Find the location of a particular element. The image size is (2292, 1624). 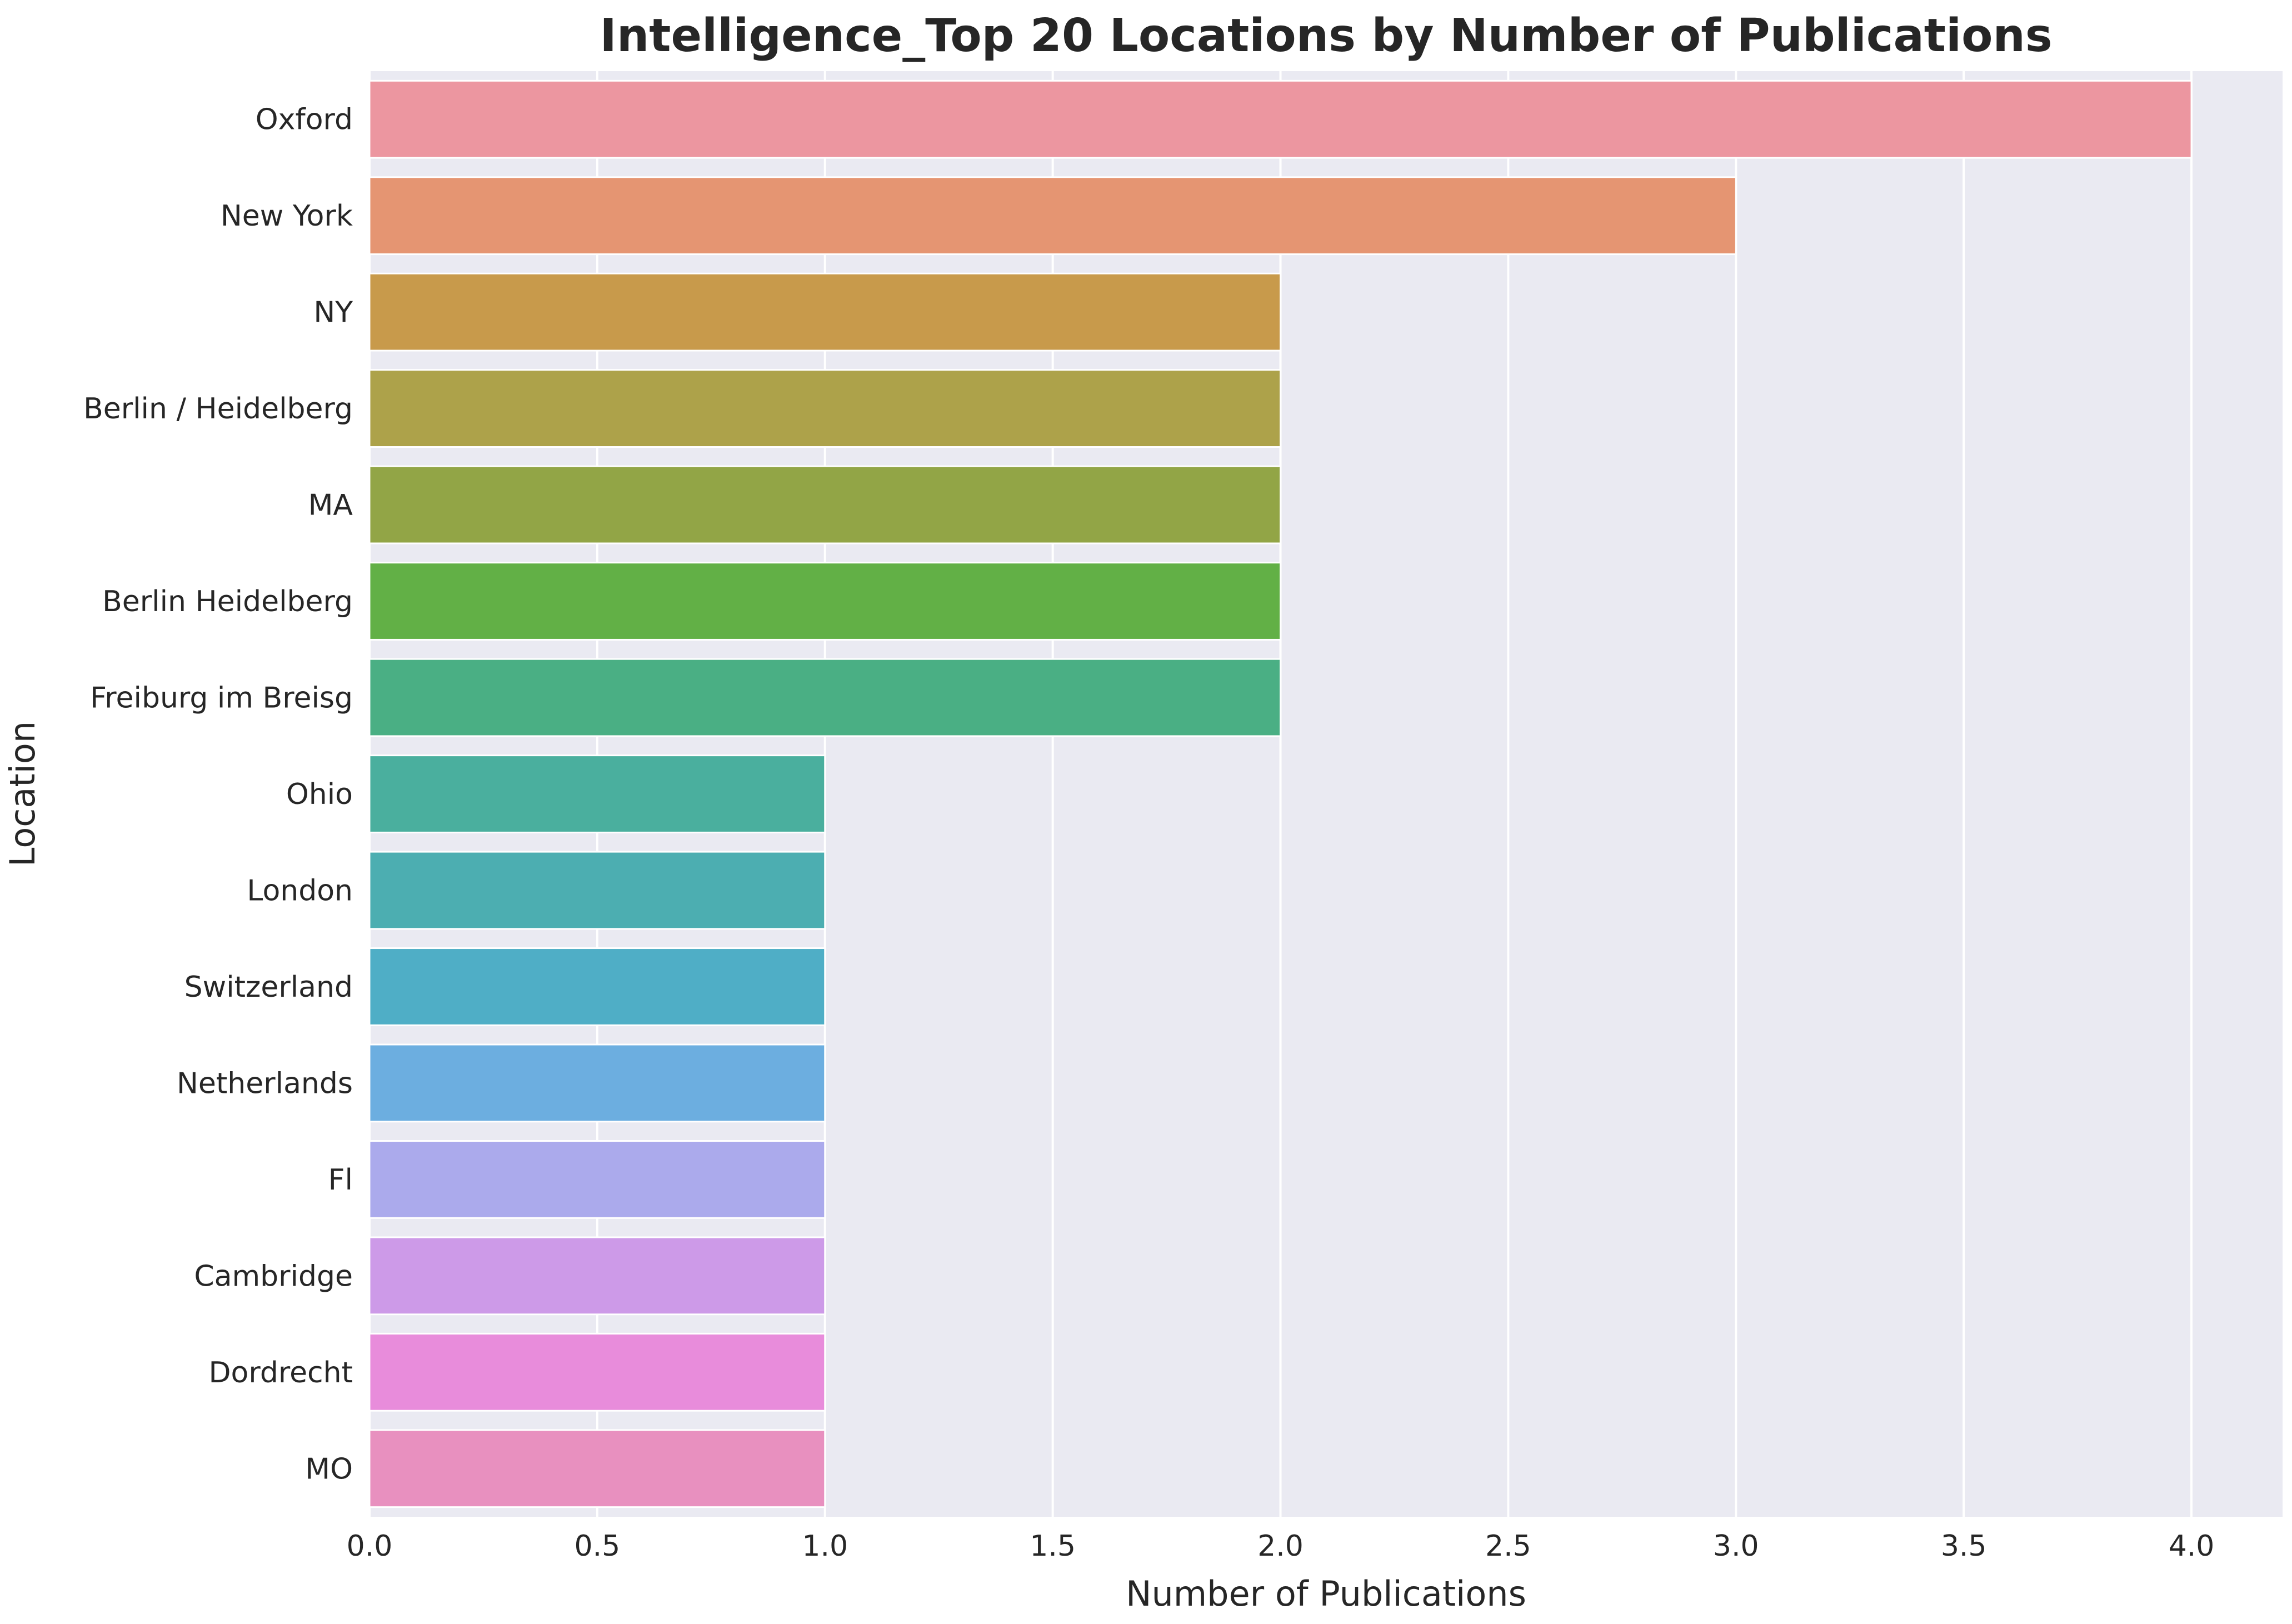

y-tick-label: NY is located at coordinates (333, 312).